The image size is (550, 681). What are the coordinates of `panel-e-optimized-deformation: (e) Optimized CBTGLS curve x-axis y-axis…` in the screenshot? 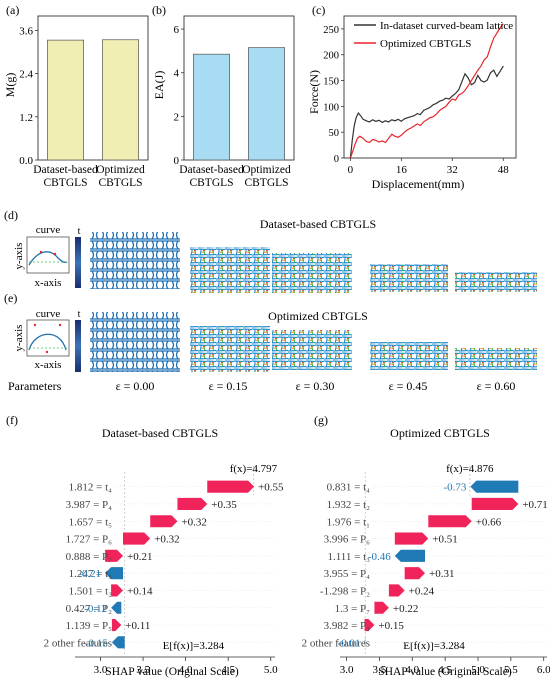 It's located at (270, 331).